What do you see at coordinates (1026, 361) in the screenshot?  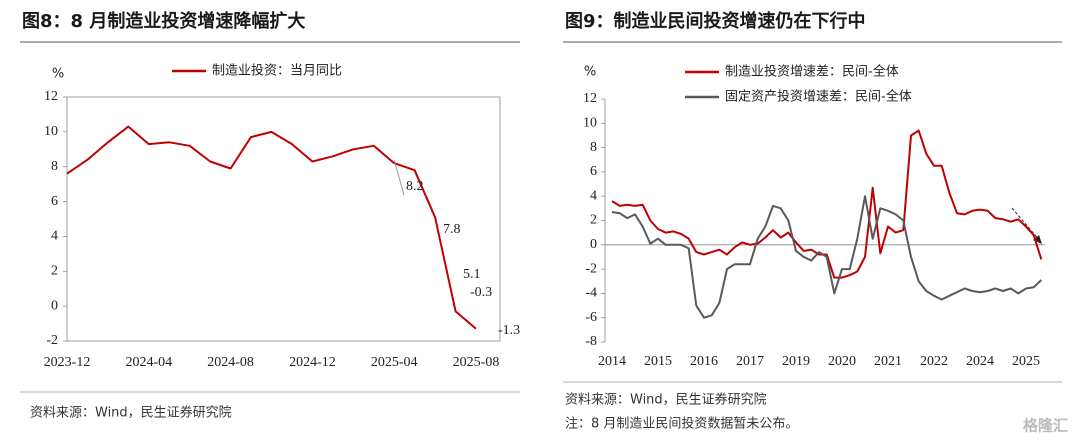 I see `x-tick-label: 2025` at bounding box center [1026, 361].